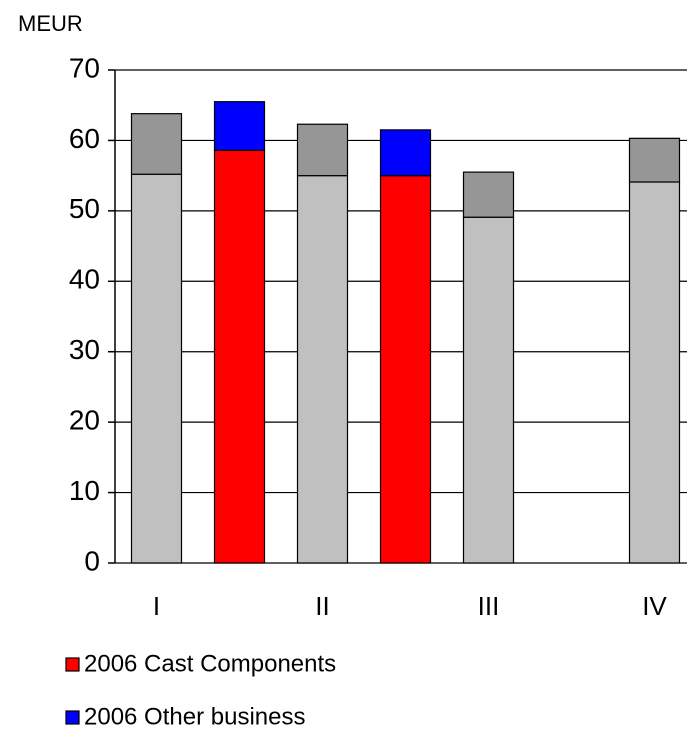 The height and width of the screenshot is (731, 687). Describe the element at coordinates (84, 208) in the screenshot. I see `y-tick-label: 50` at that location.